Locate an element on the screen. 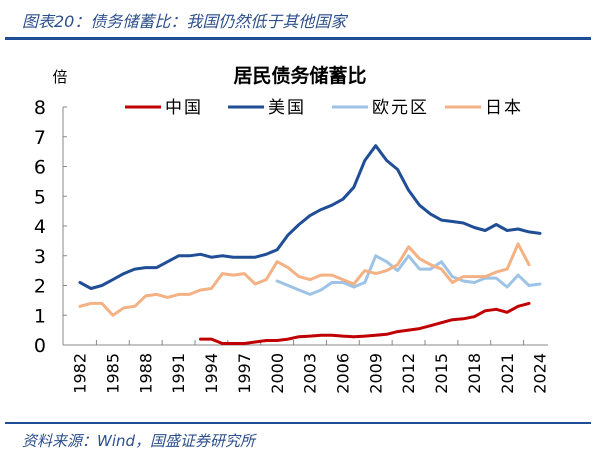 The height and width of the screenshot is (460, 600). y-tick-label: 1 is located at coordinates (40, 316).